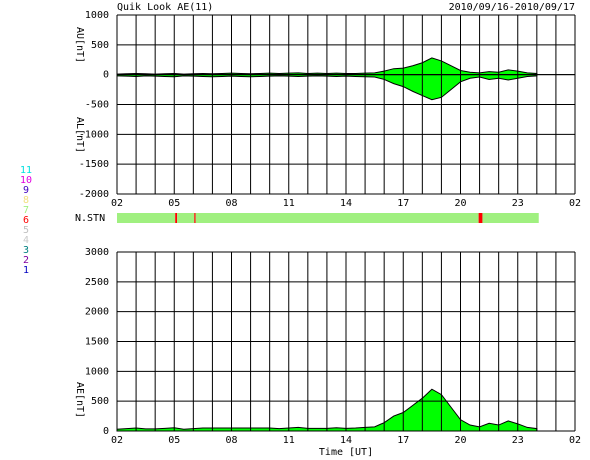  What do you see at coordinates (94, 164) in the screenshot?
I see `y-tick-label: -1500` at bounding box center [94, 164].